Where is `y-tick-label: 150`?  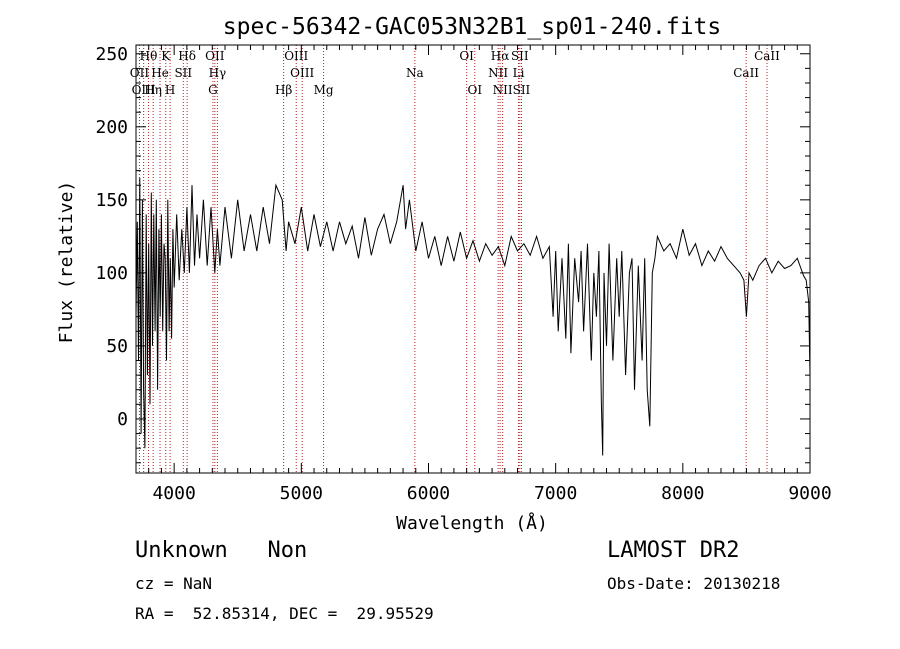 y-tick-label: 150 is located at coordinates (111, 200).